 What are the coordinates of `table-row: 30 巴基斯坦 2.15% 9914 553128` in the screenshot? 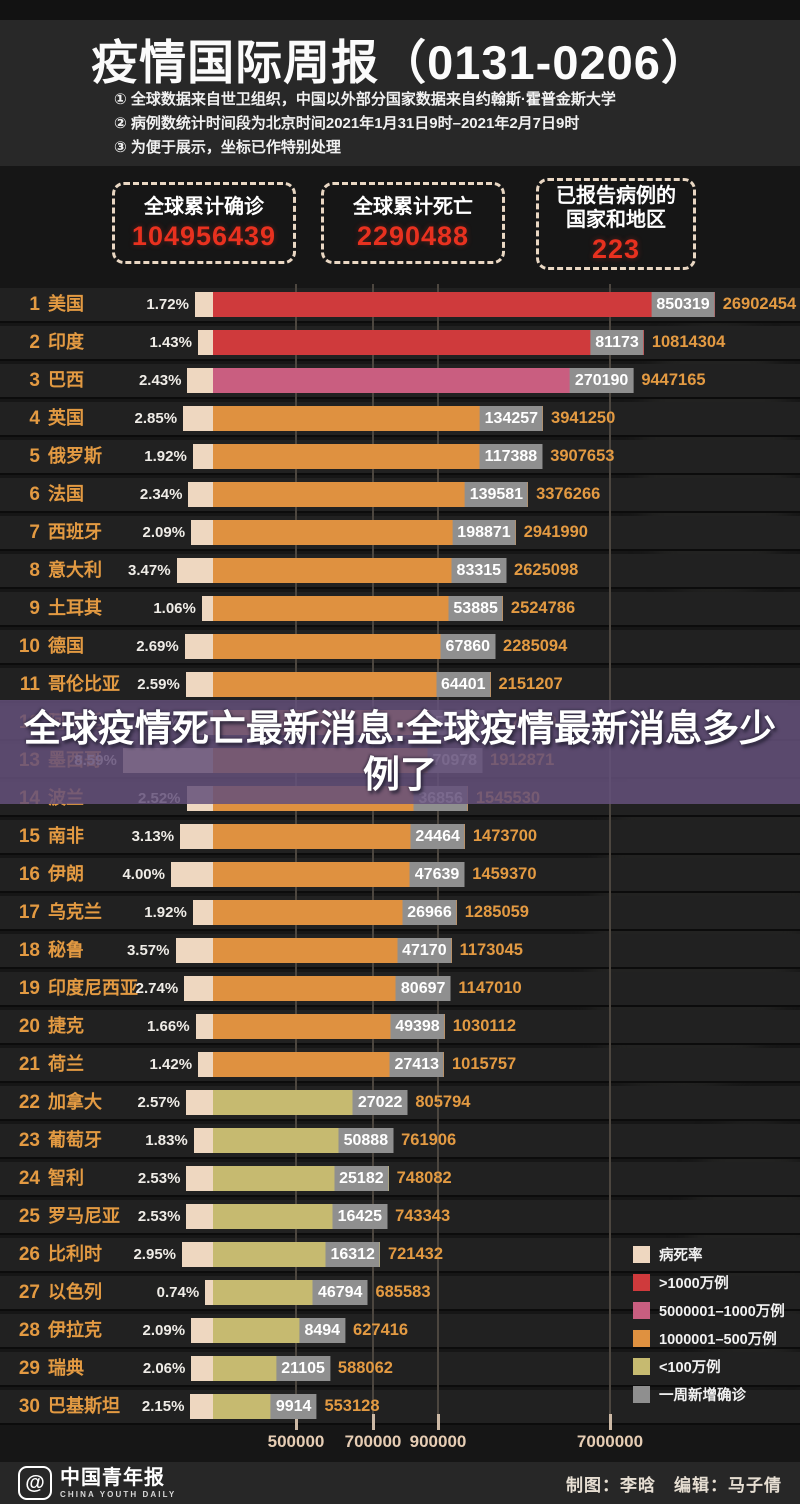 It's located at (400, 1409).